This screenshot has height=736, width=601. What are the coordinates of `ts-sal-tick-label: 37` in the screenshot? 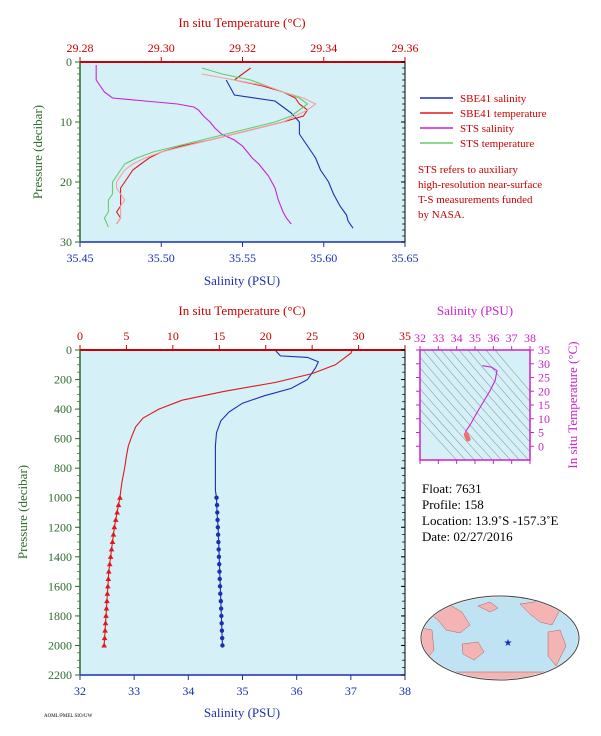 It's located at (512, 338).